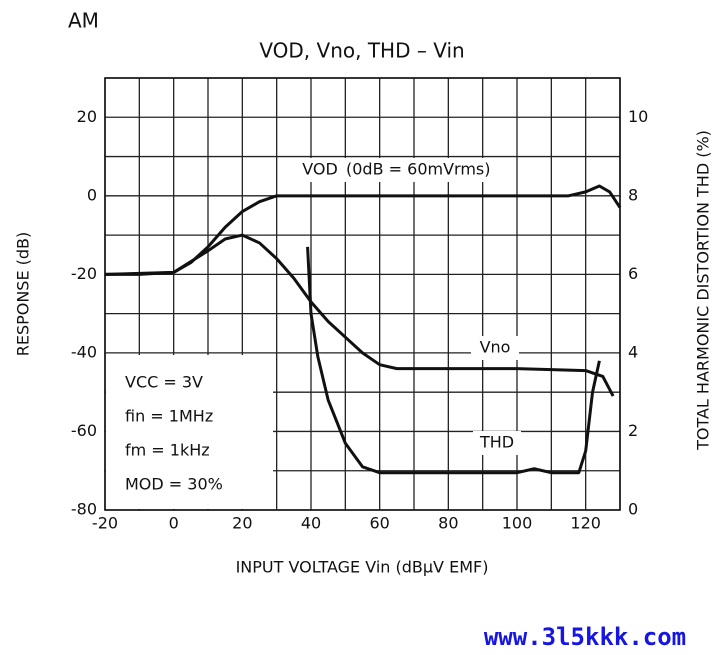 The width and height of the screenshot is (726, 655). Describe the element at coordinates (585, 523) in the screenshot. I see `x-tick-label: 120` at that location.